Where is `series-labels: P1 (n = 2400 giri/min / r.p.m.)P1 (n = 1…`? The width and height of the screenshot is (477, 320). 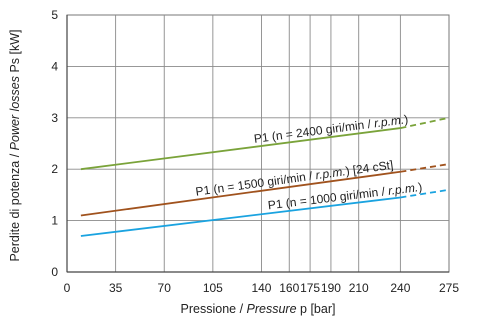
series-labels: P1 (n = 2400 giri/min / r.p.m.)P1 (n = 1… is located at coordinates (309, 162).